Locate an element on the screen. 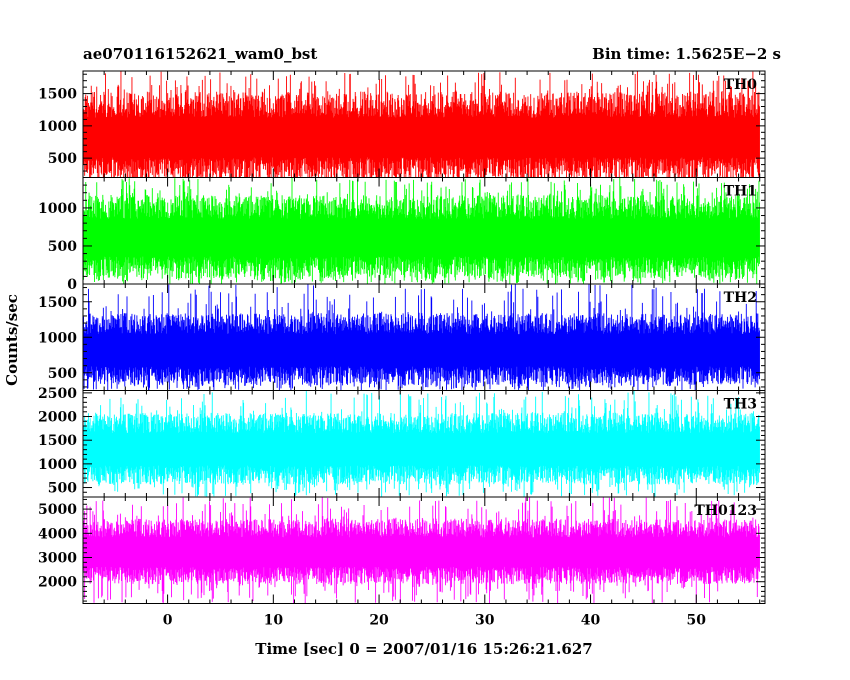 This screenshot has height=680, width=850. y-tick-label: 5000 is located at coordinates (57, 510).